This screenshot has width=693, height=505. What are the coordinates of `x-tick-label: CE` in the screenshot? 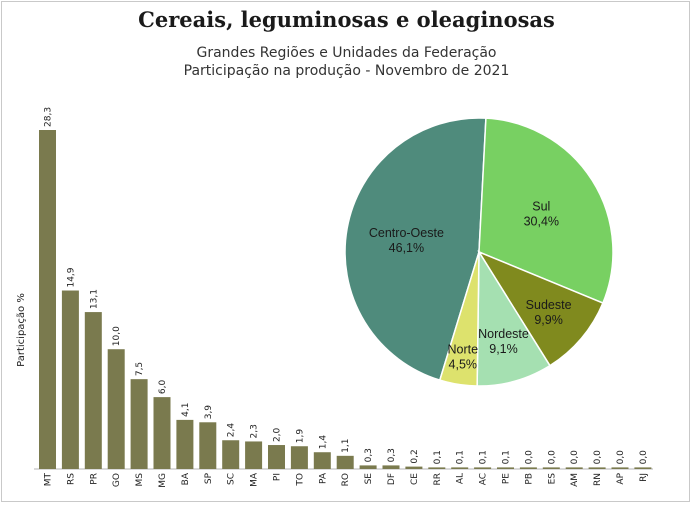 It's located at (415, 479).